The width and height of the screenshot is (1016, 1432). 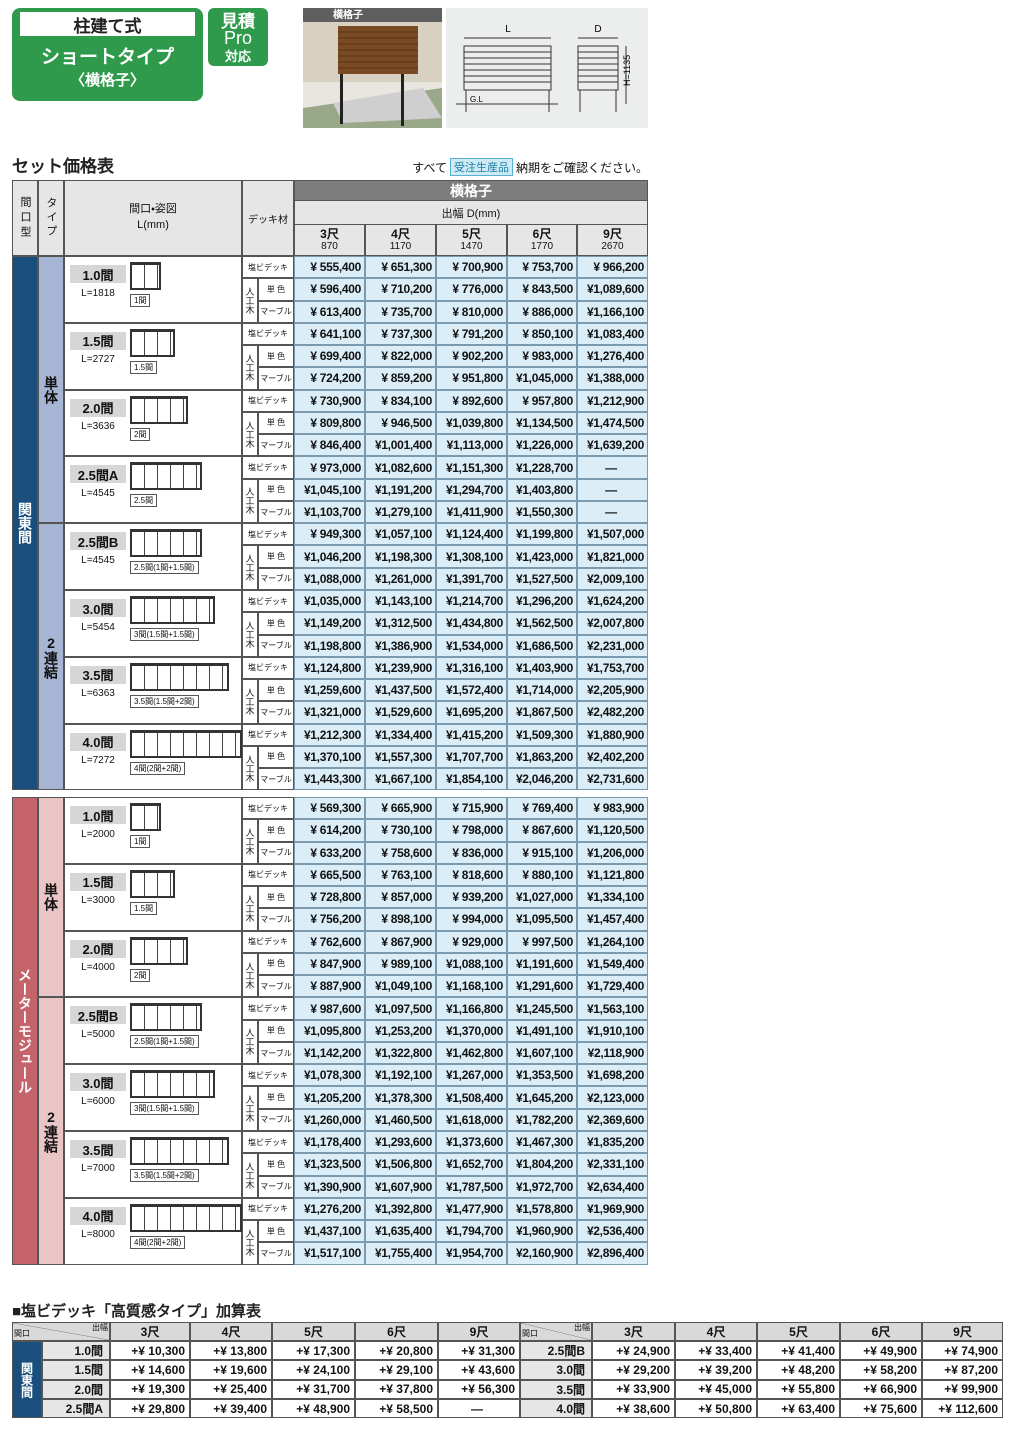 I want to click on price: ¥ 966,200, so click(x=612, y=267).